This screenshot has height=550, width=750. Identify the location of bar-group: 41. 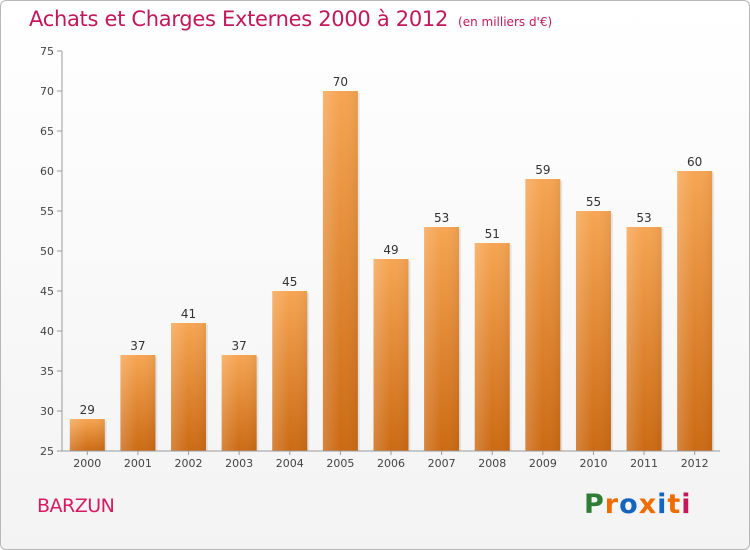
(190, 379).